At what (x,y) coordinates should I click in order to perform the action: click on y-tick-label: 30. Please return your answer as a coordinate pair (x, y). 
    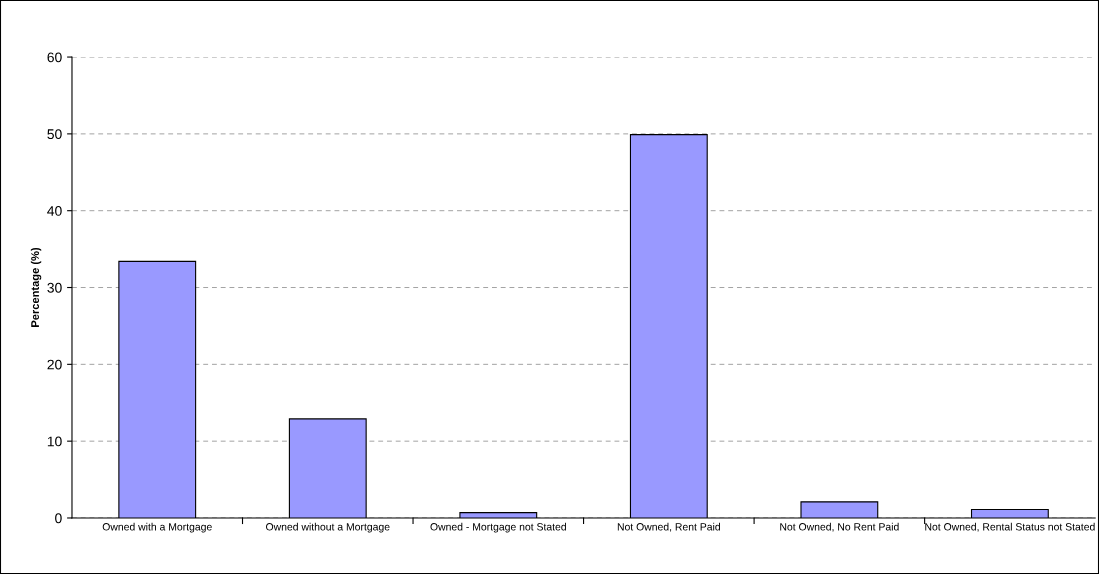
    Looking at the image, I should click on (54, 287).